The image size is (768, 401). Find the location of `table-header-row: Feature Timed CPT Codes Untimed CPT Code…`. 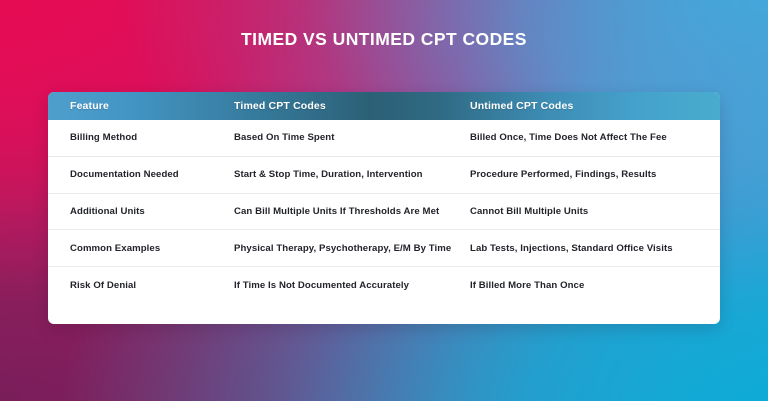

table-header-row: Feature Timed CPT Codes Untimed CPT Code… is located at coordinates (384, 106).